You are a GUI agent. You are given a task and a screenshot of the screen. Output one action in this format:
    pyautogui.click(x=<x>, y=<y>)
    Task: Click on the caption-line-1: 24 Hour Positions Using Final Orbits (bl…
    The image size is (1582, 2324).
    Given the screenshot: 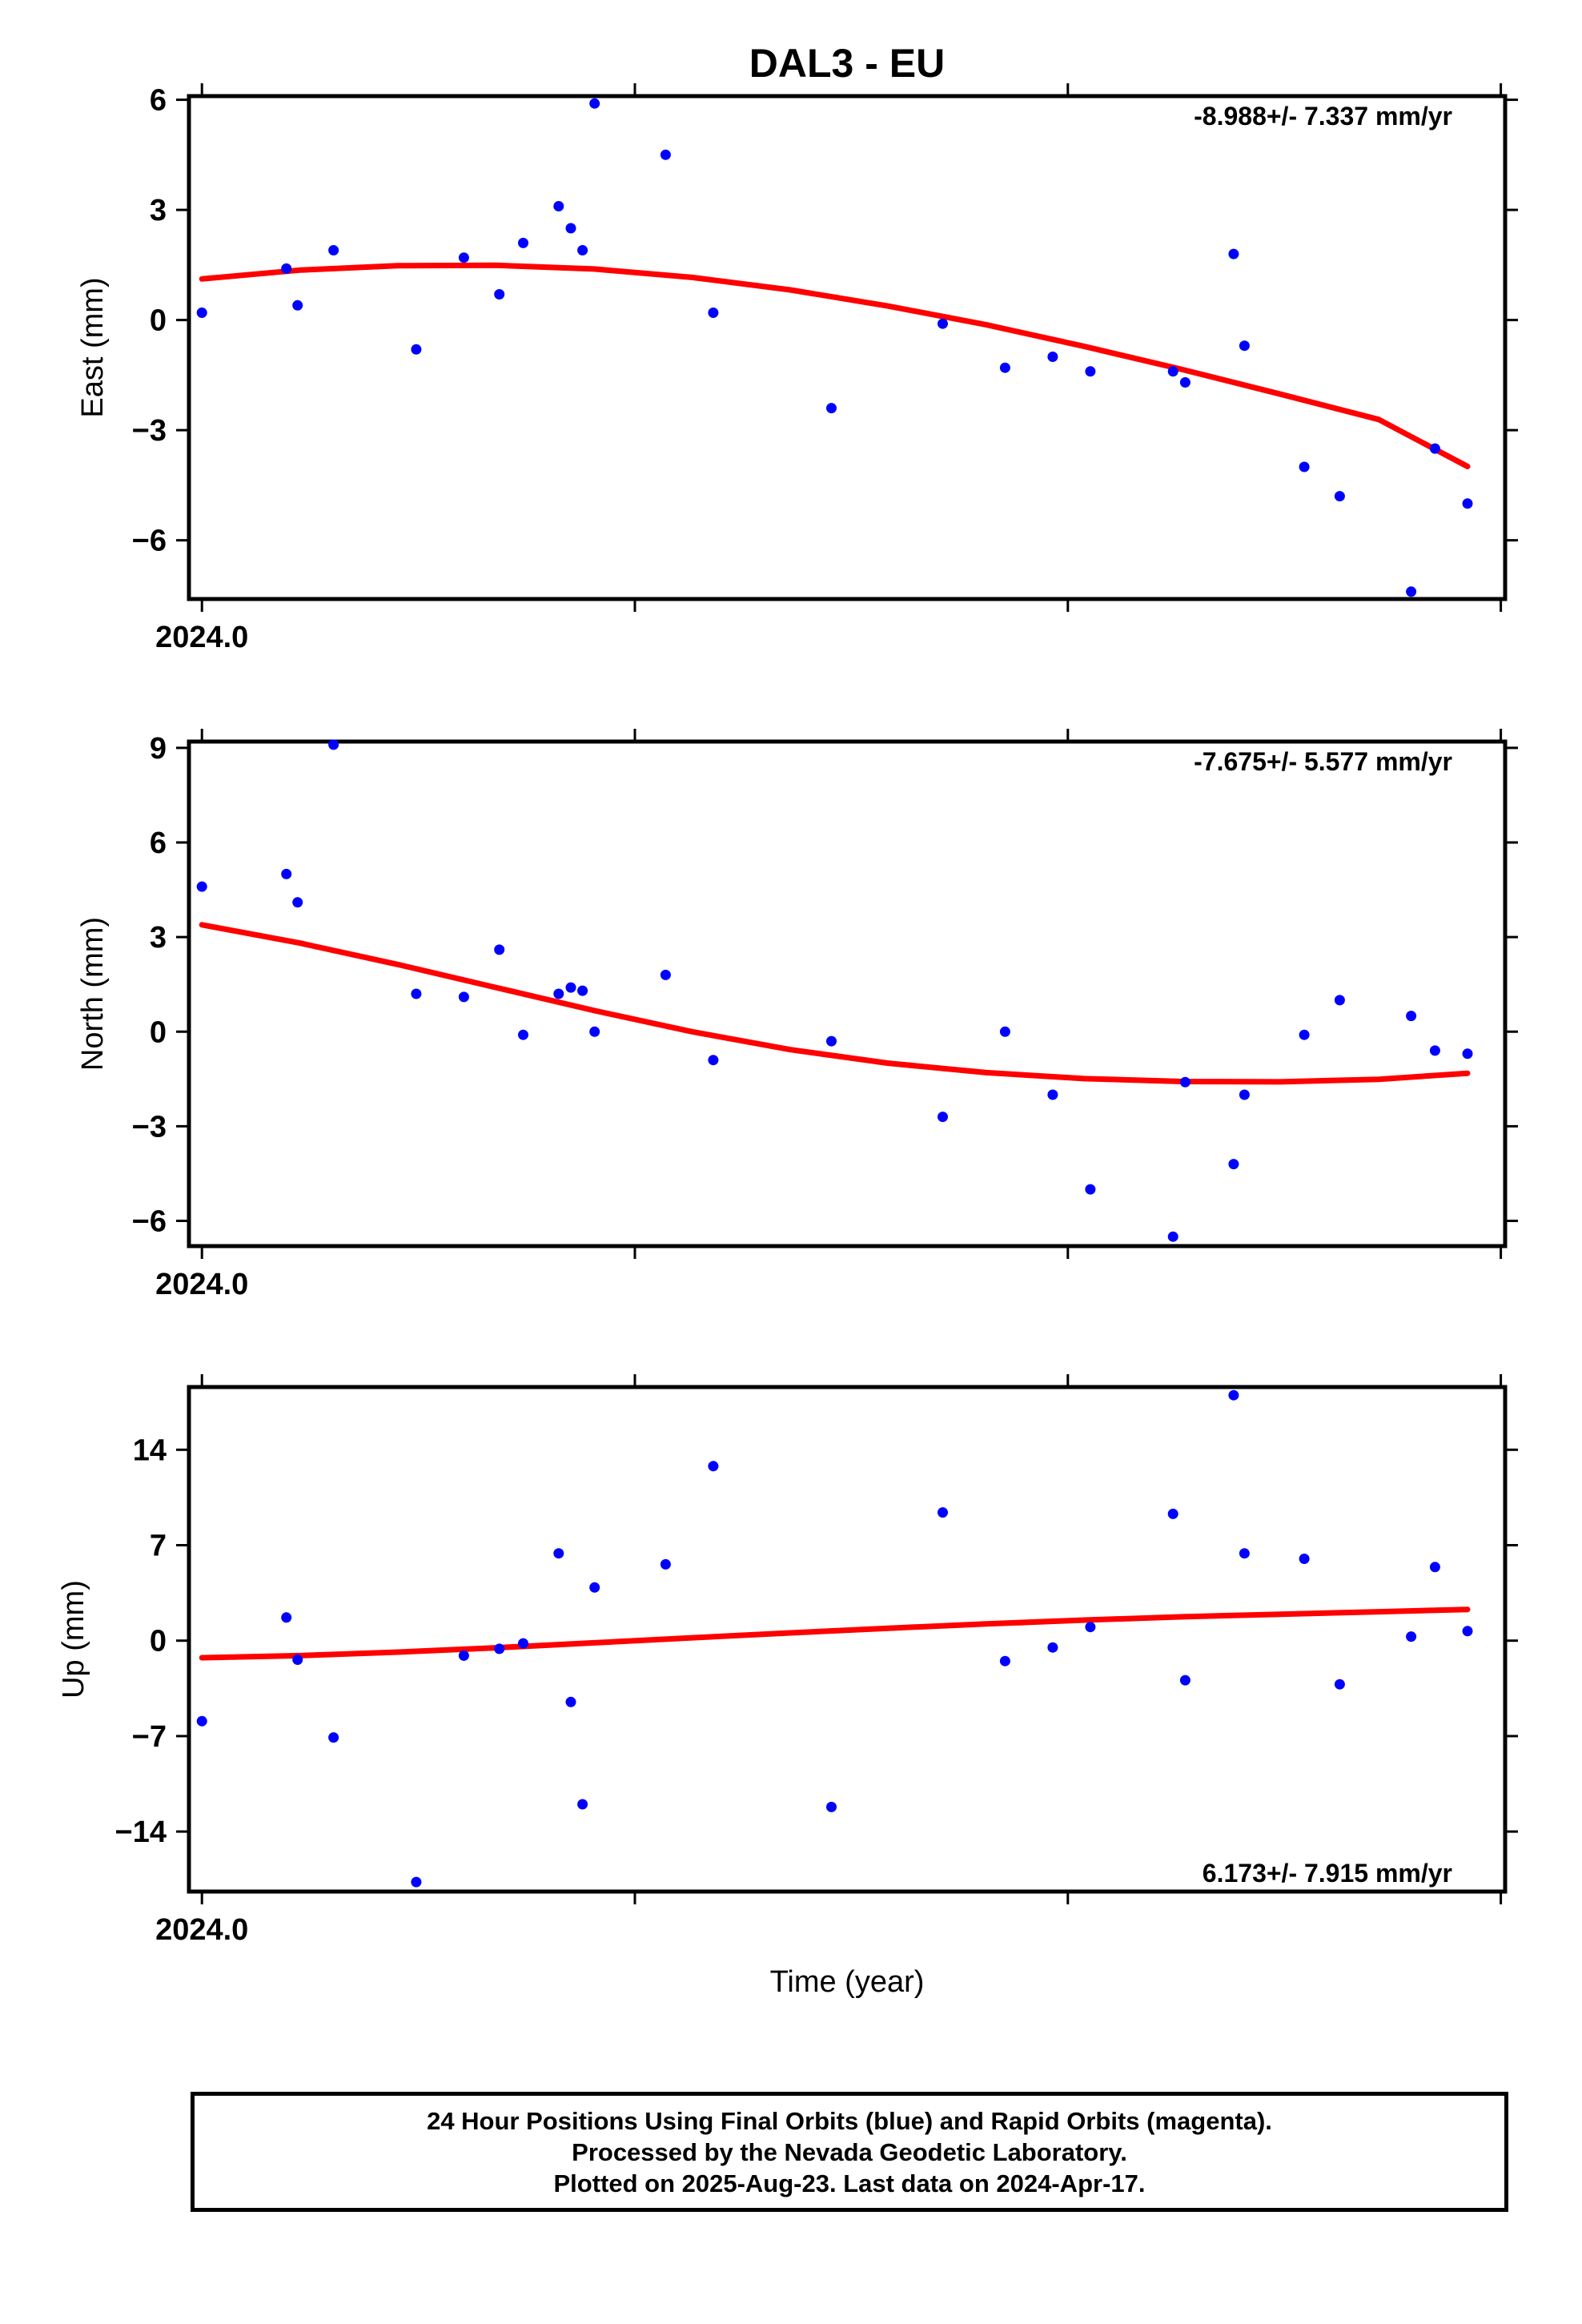 What is the action you would take?
    pyautogui.click(x=849, y=2120)
    